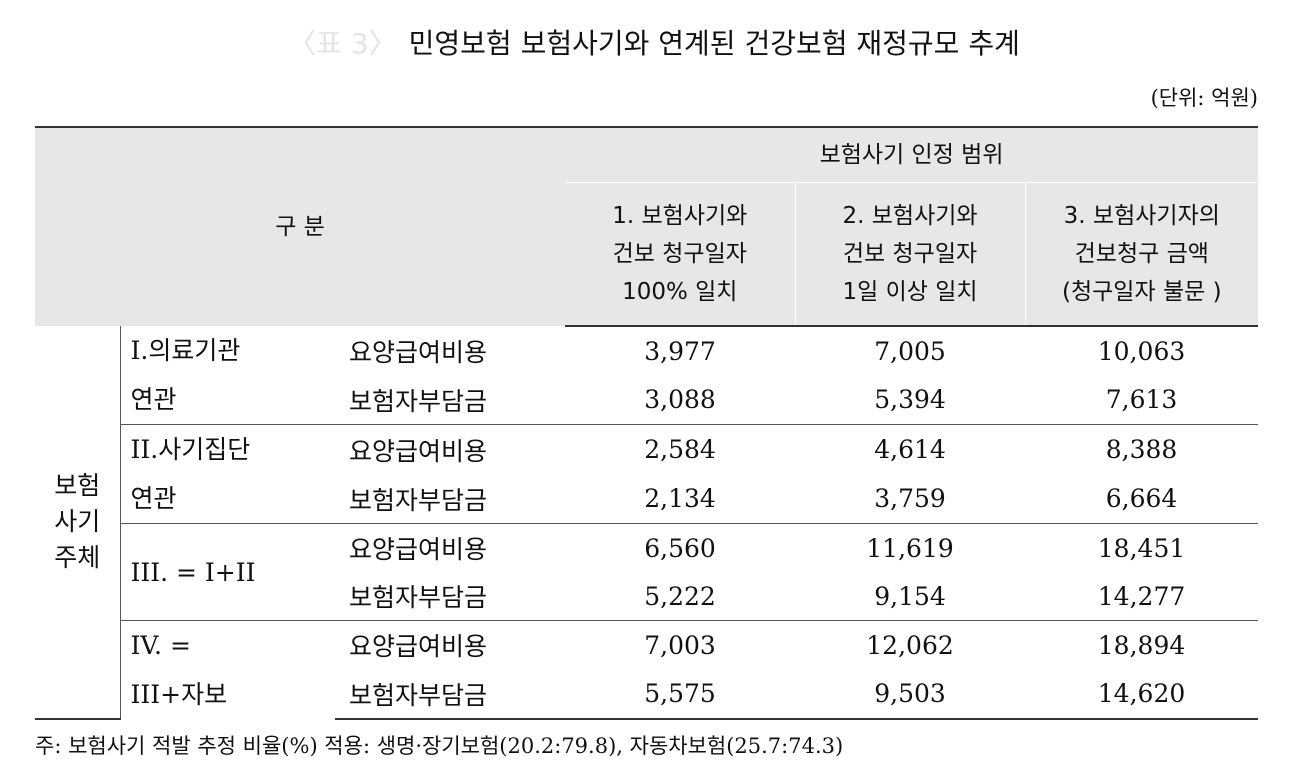 The image size is (1308, 784). What do you see at coordinates (680, 596) in the screenshot?
I see `value-cell: 5,222` at bounding box center [680, 596].